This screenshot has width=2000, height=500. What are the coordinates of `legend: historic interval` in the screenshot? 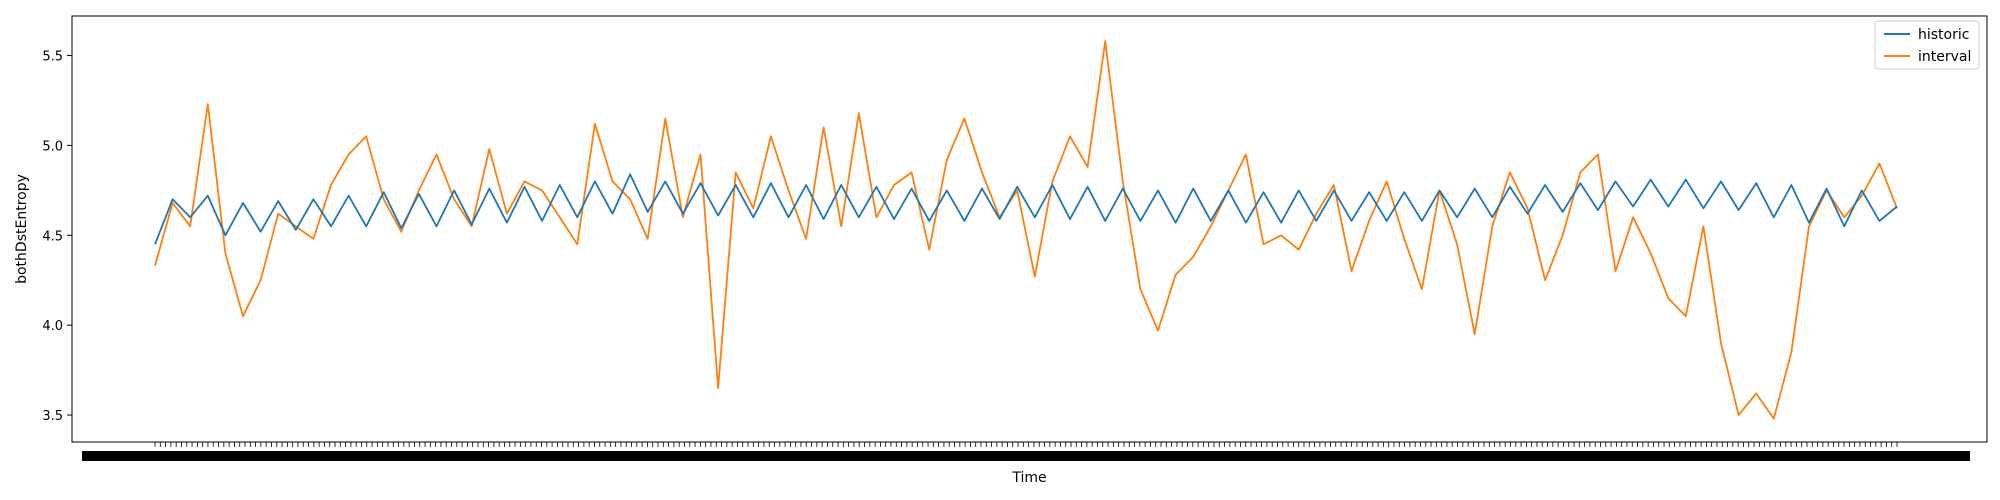 It's located at (1927, 45).